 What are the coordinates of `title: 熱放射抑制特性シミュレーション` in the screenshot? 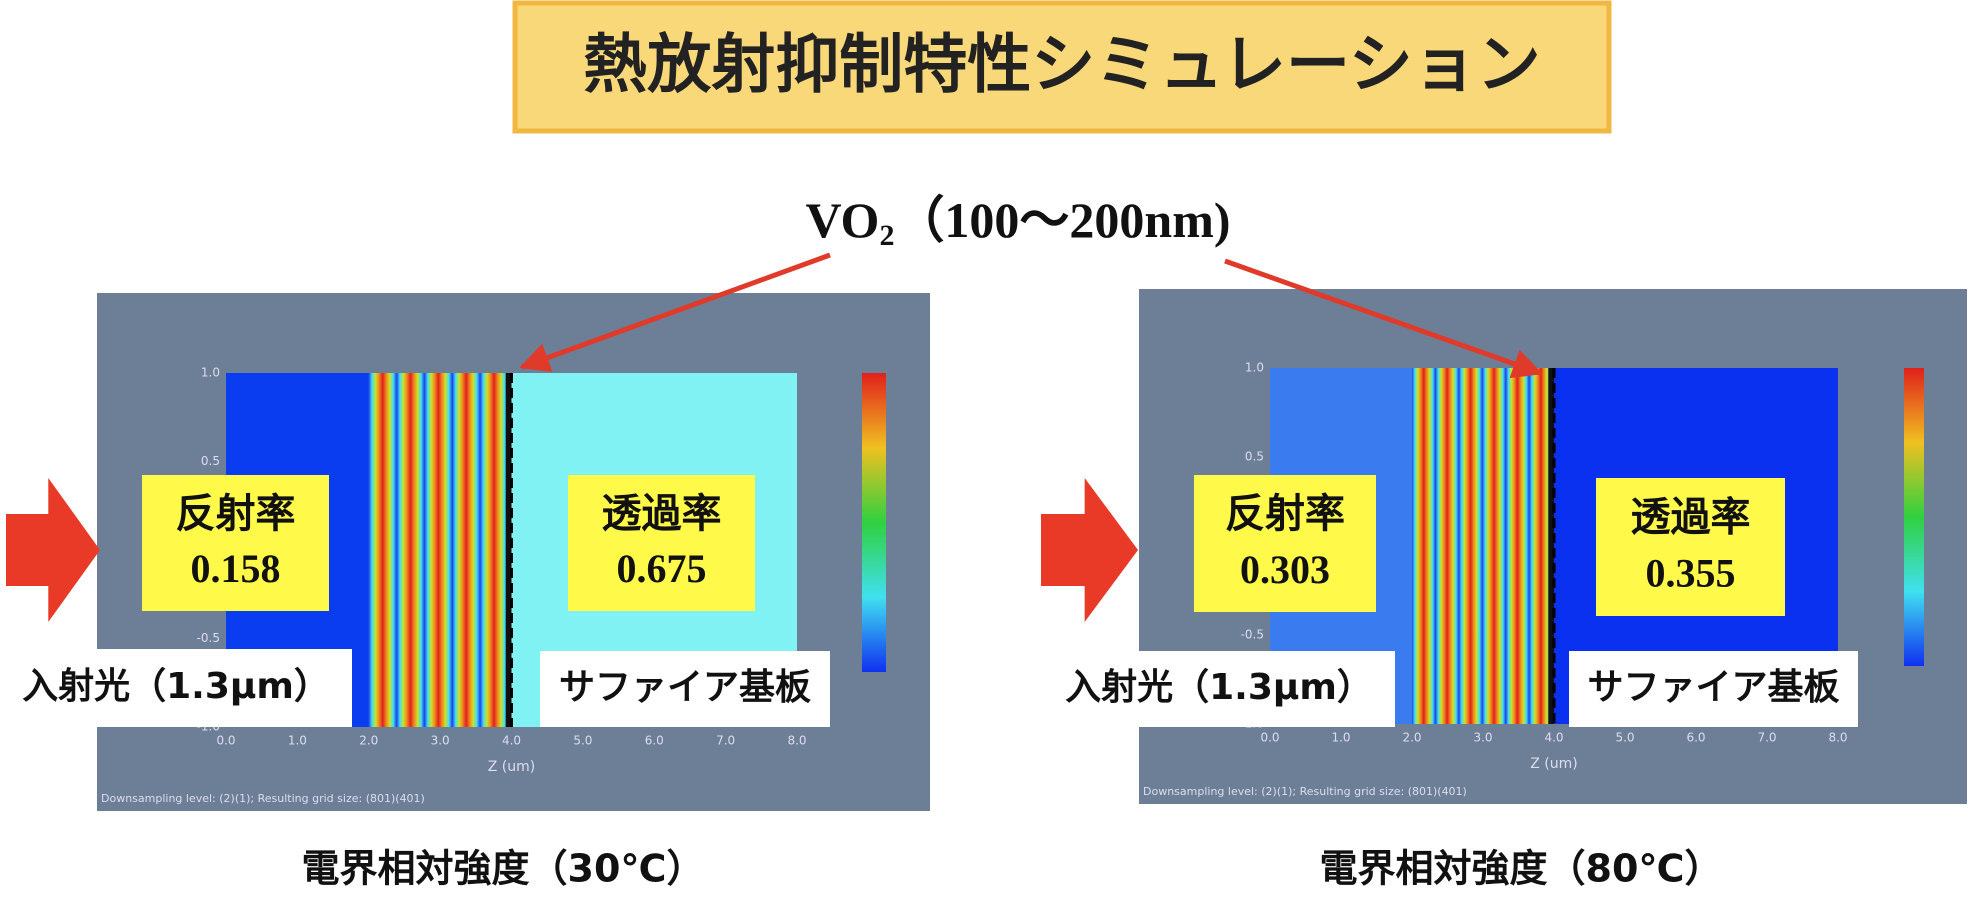 It's located at (1061, 66).